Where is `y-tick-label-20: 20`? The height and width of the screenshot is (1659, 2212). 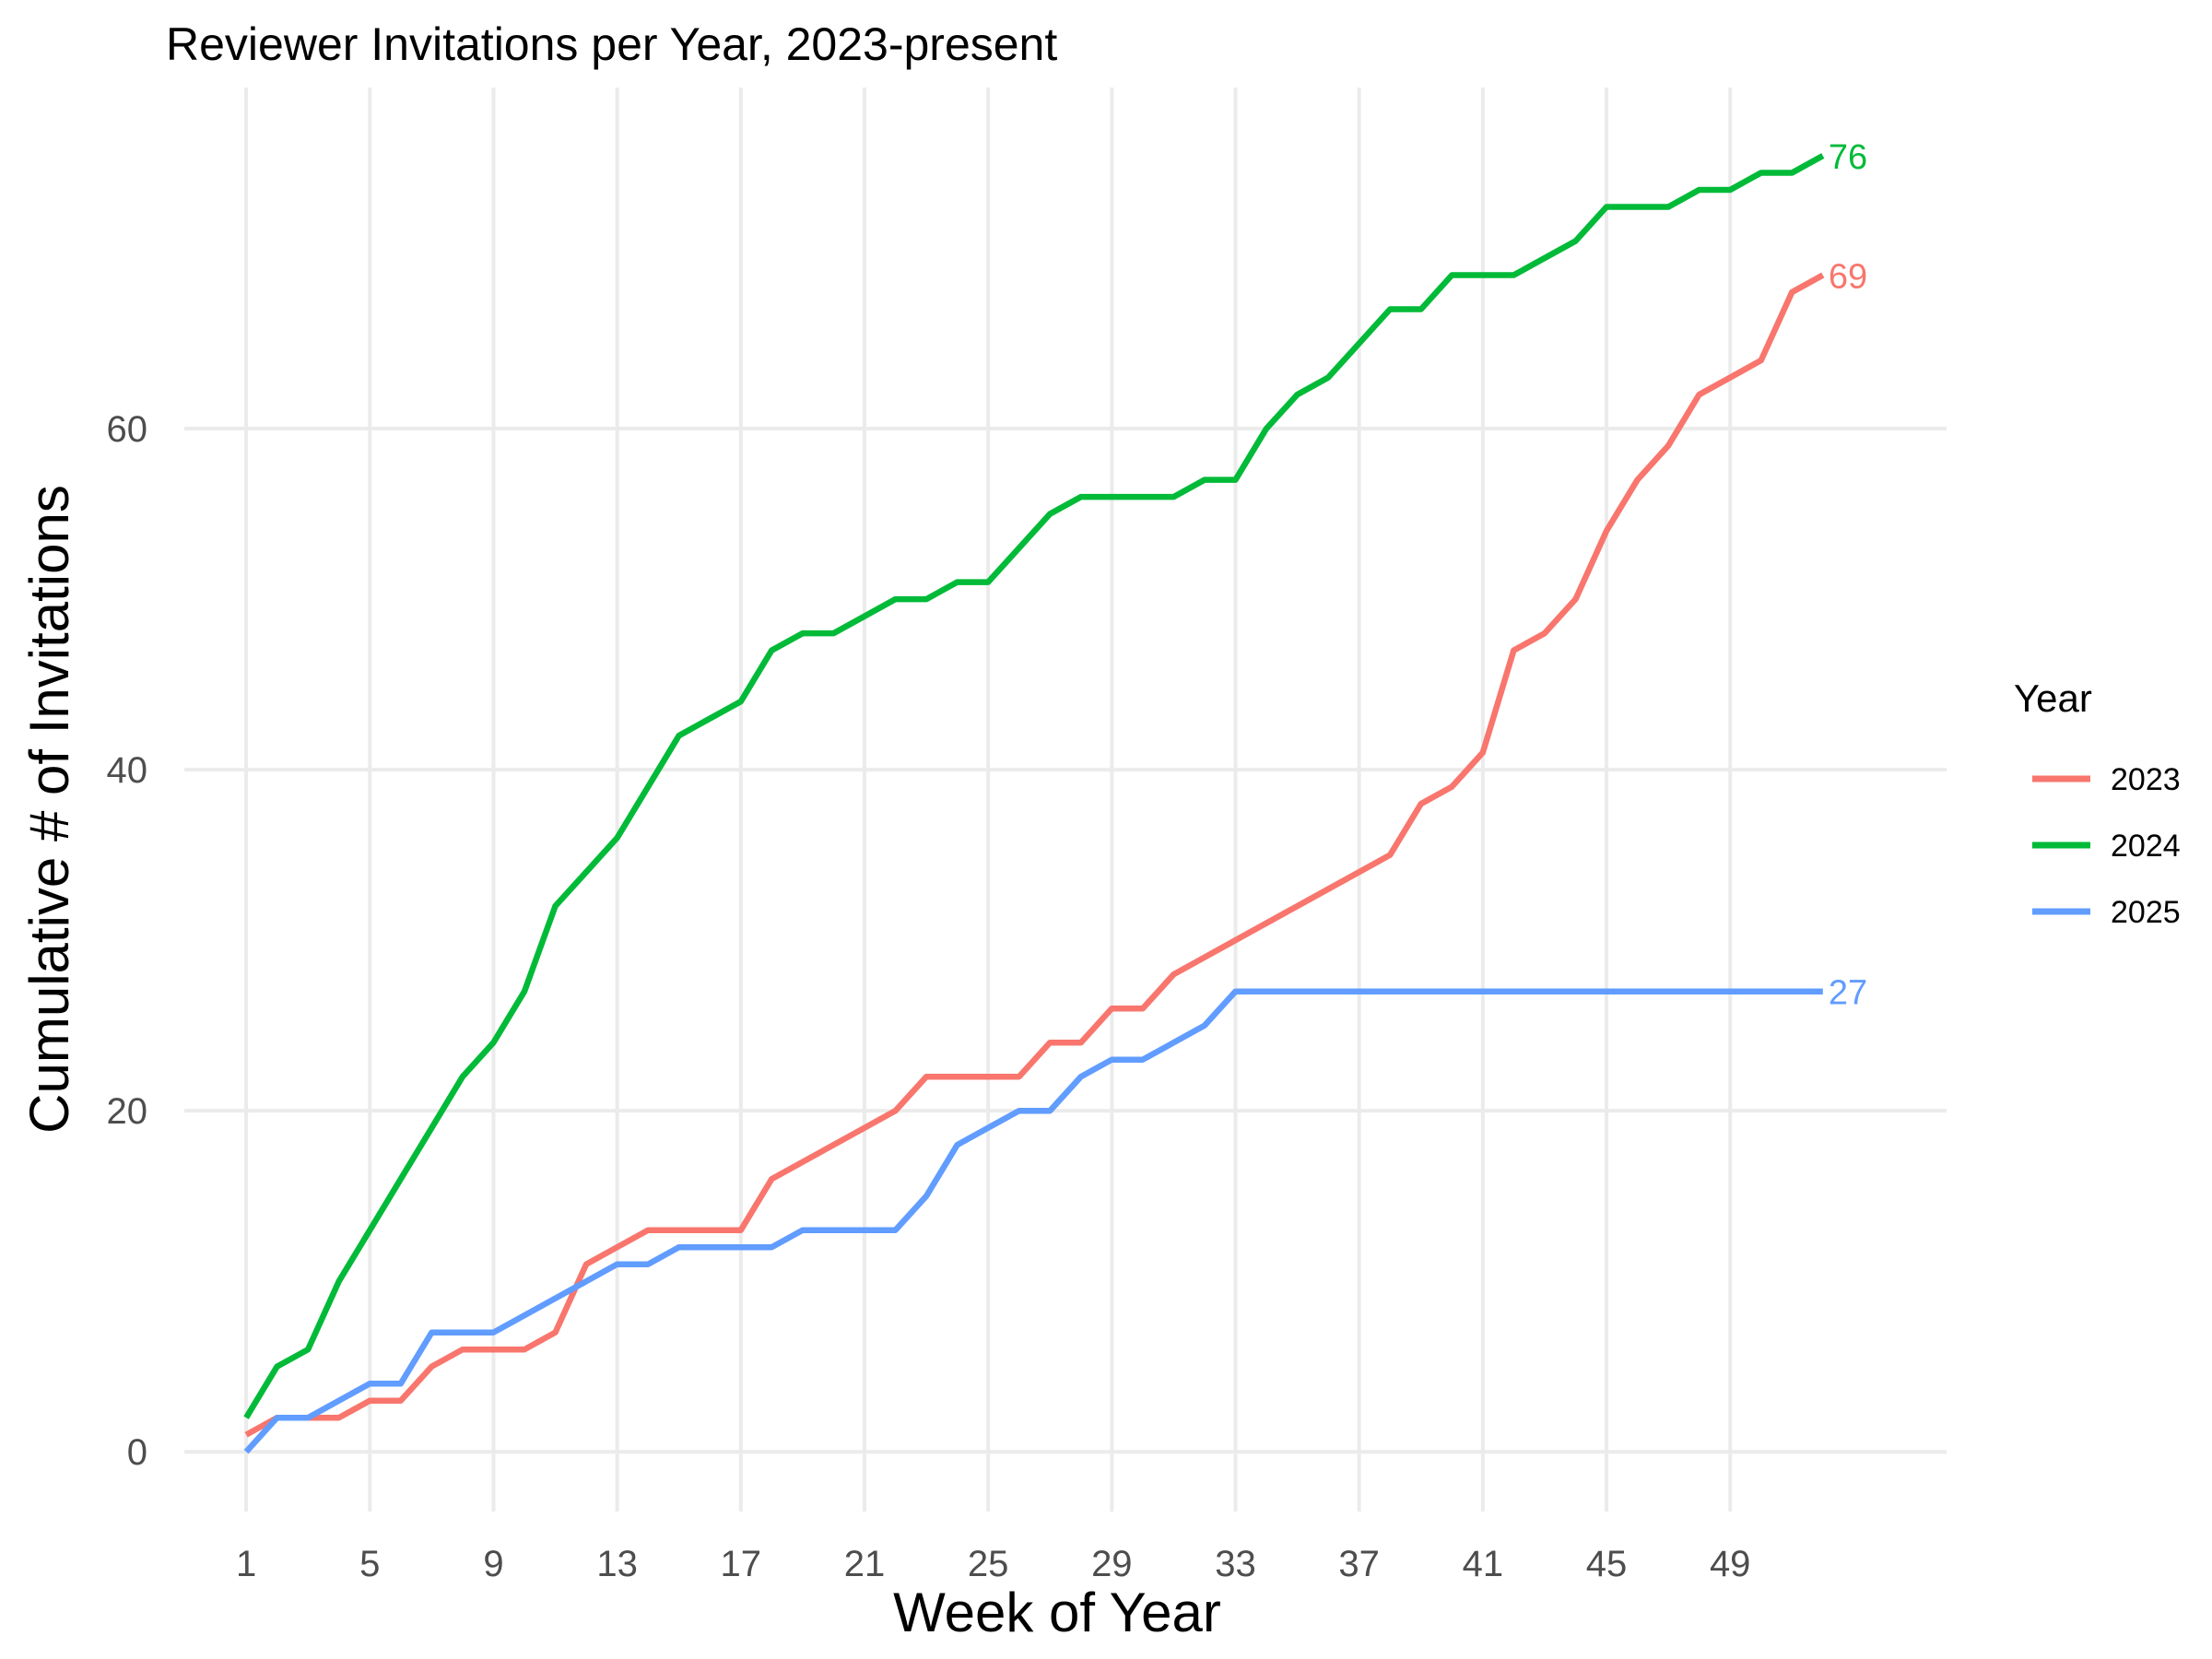 y-tick-label-20: 20 is located at coordinates (127, 1111).